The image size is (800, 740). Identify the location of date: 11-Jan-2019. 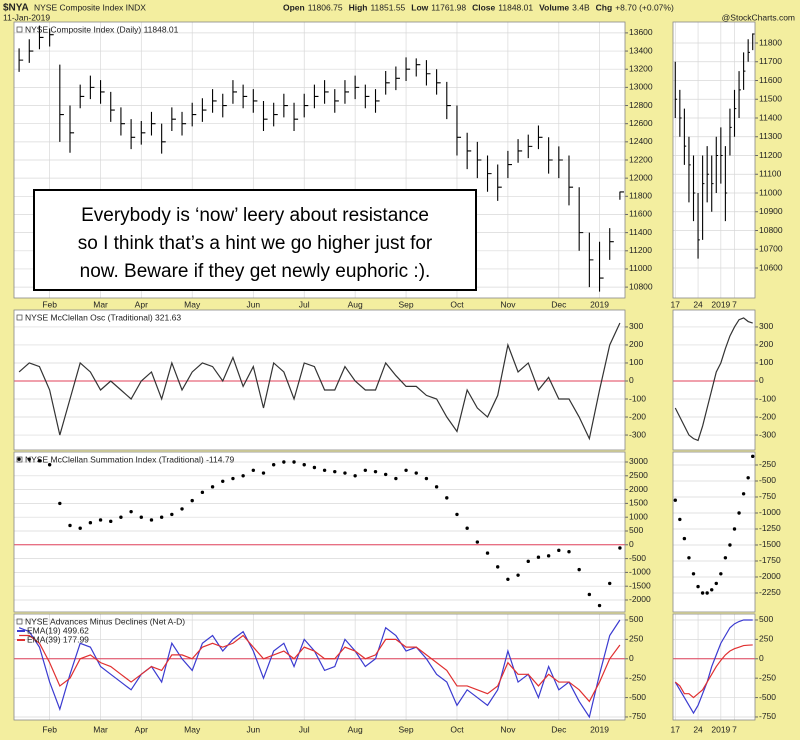
(26, 17).